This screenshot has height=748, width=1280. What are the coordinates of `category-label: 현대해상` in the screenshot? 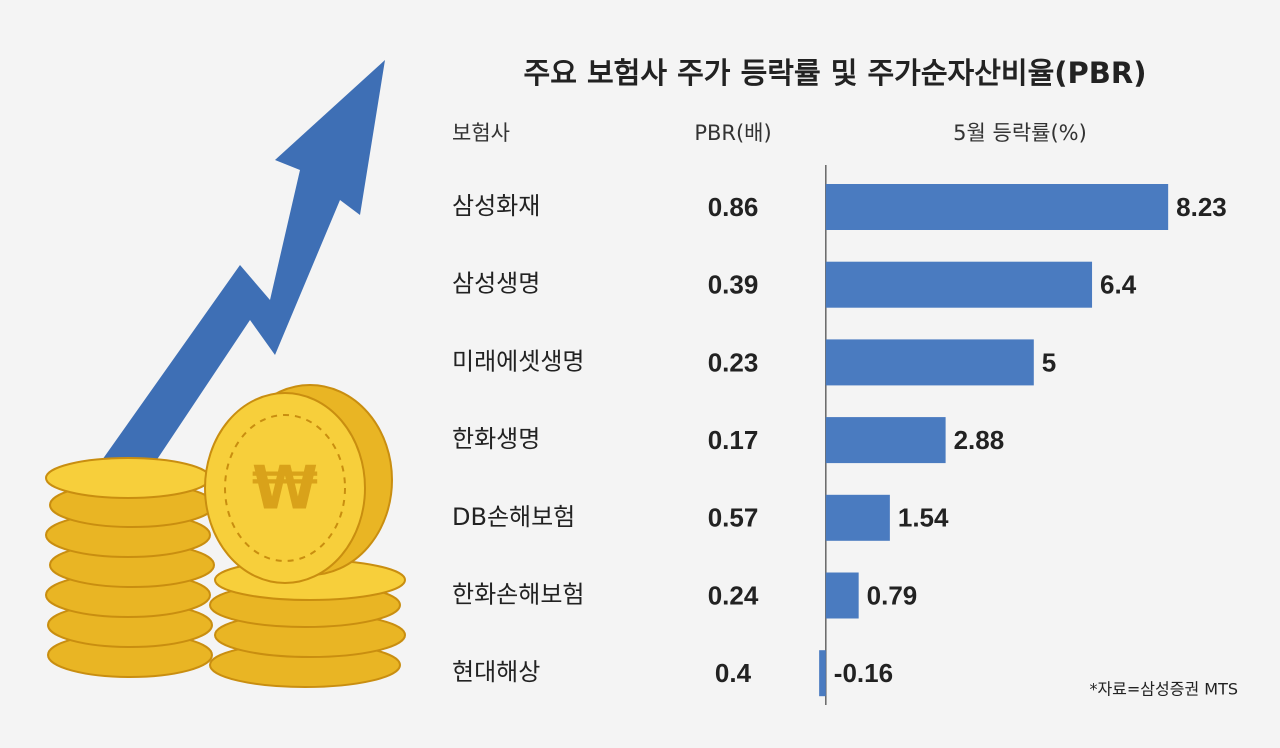 It's located at (496, 672).